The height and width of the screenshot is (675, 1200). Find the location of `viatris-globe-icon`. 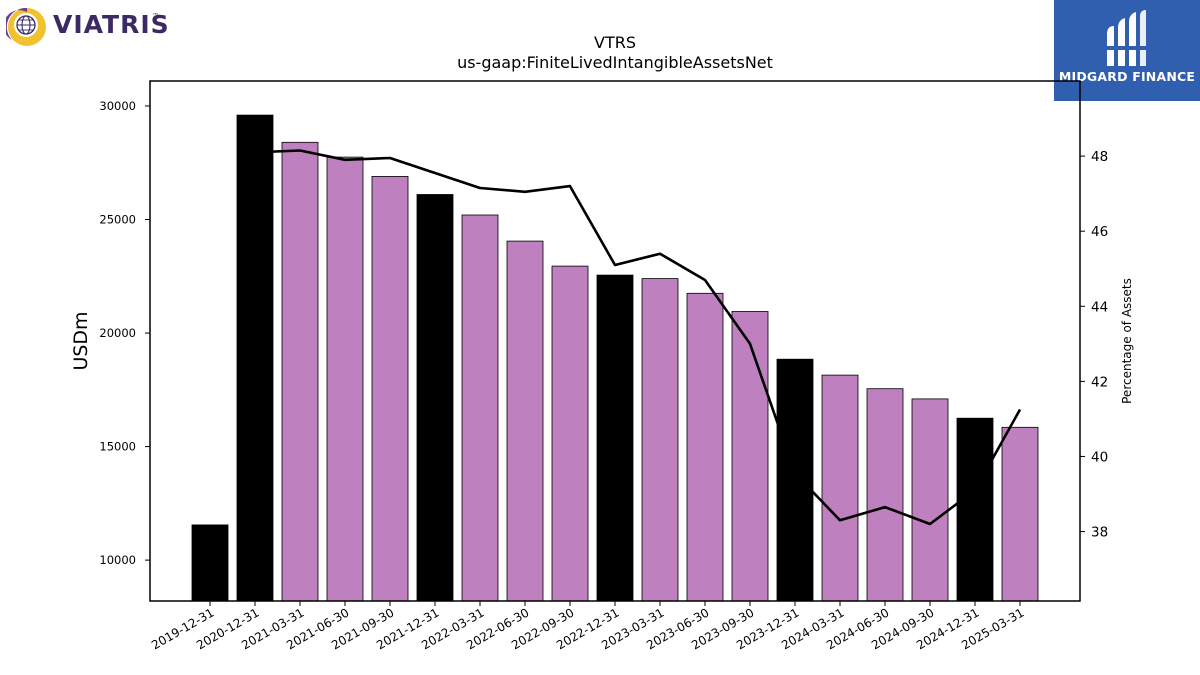

viatris-globe-icon is located at coordinates (26, 26).